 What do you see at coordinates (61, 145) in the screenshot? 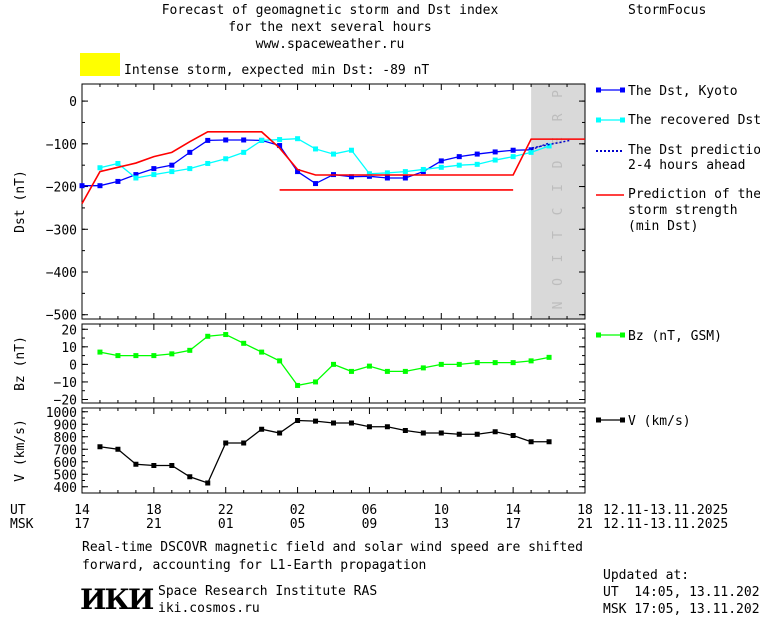
I see `y-tick-label: −100` at bounding box center [61, 145].